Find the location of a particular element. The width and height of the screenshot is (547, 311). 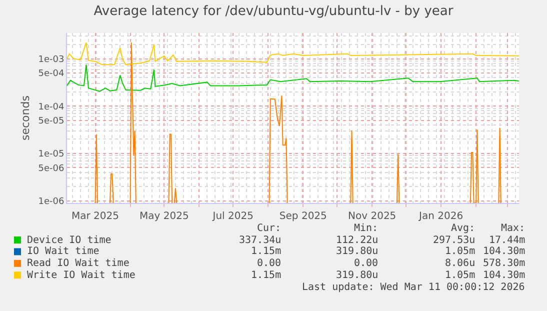

y-tick-label: 5e-06 is located at coordinates (51, 169).